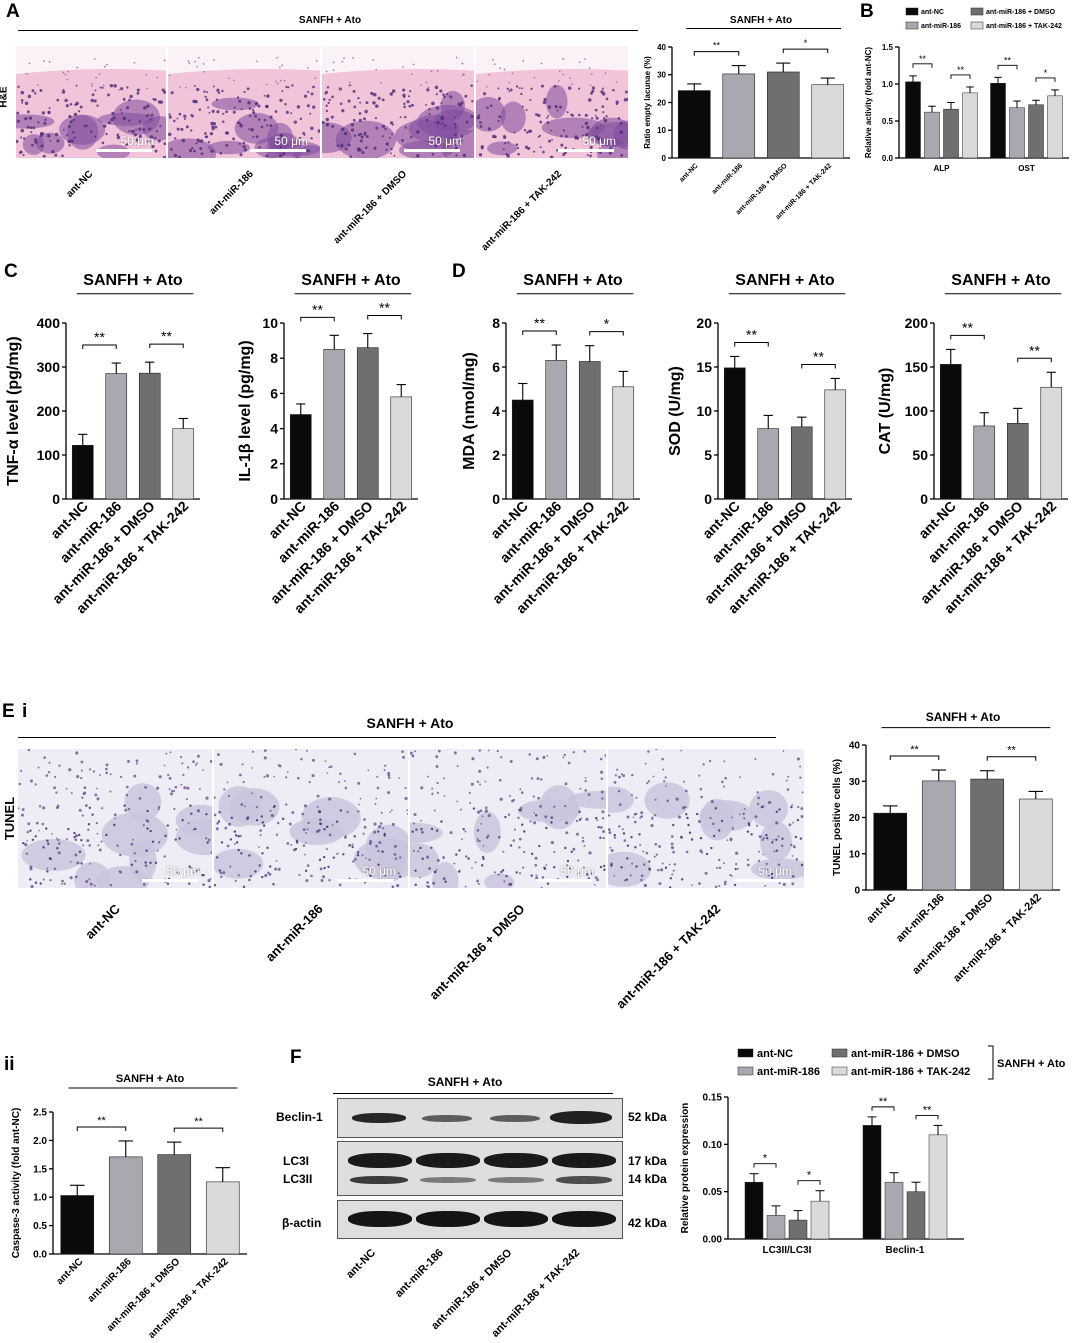  I want to click on x-category-label: ant-miR-186 + TAK-242, so click(188, 1298).